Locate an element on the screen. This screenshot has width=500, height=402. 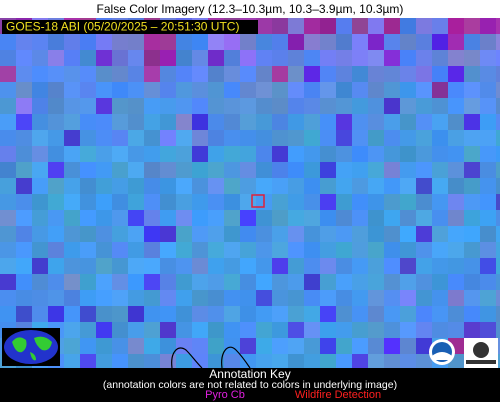
logo-mark is located at coordinates (481, 350).